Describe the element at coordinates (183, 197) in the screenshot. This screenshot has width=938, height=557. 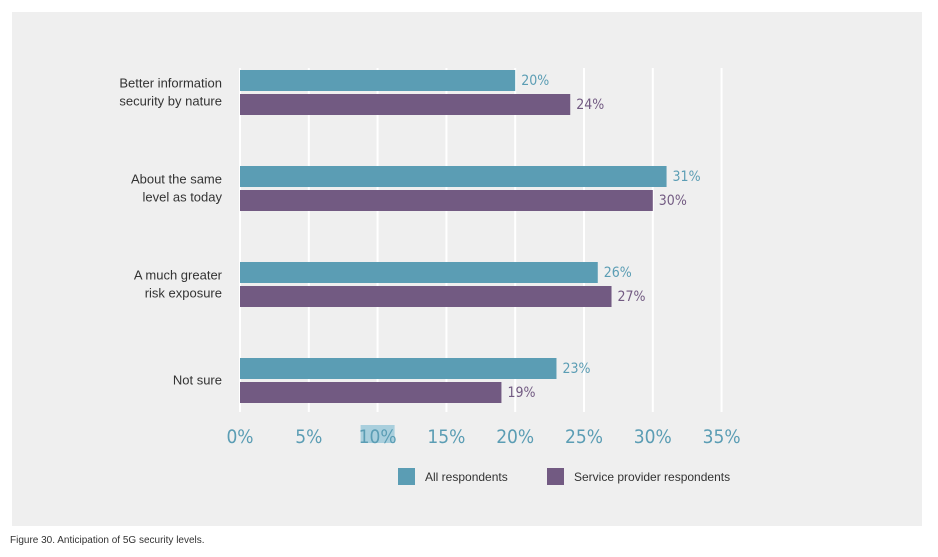
I see `category-label: level as today` at that location.